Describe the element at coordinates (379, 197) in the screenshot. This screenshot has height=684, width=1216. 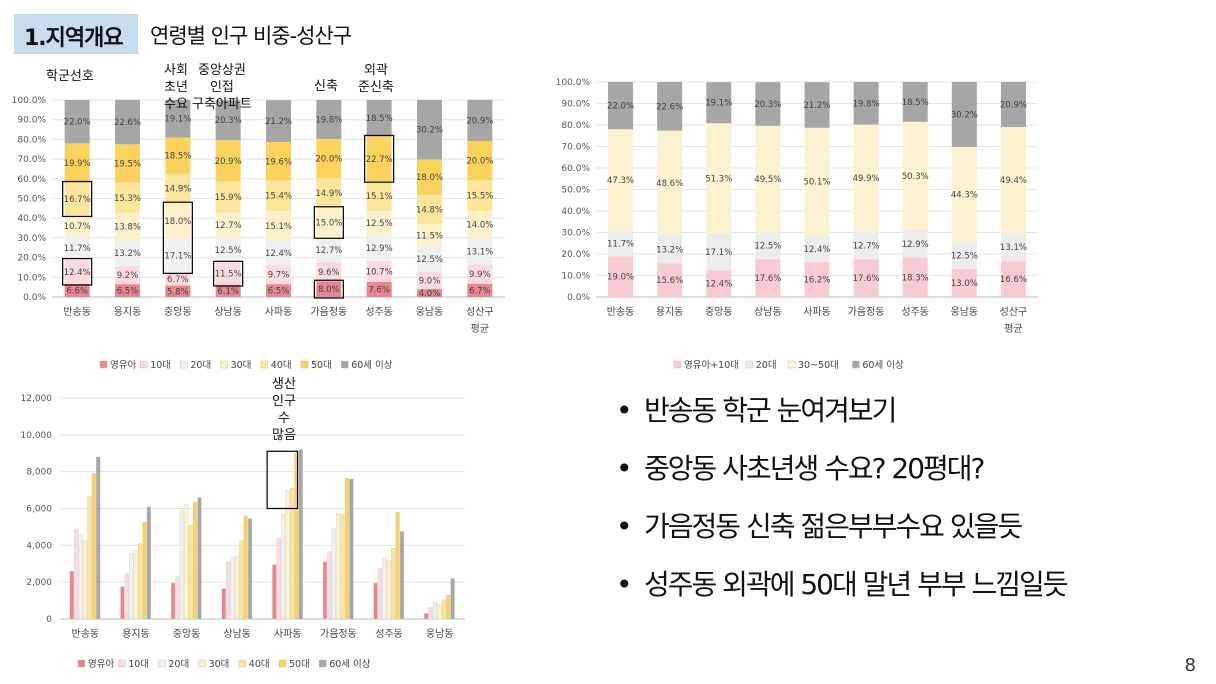
I see `data-label: 15.1%` at that location.